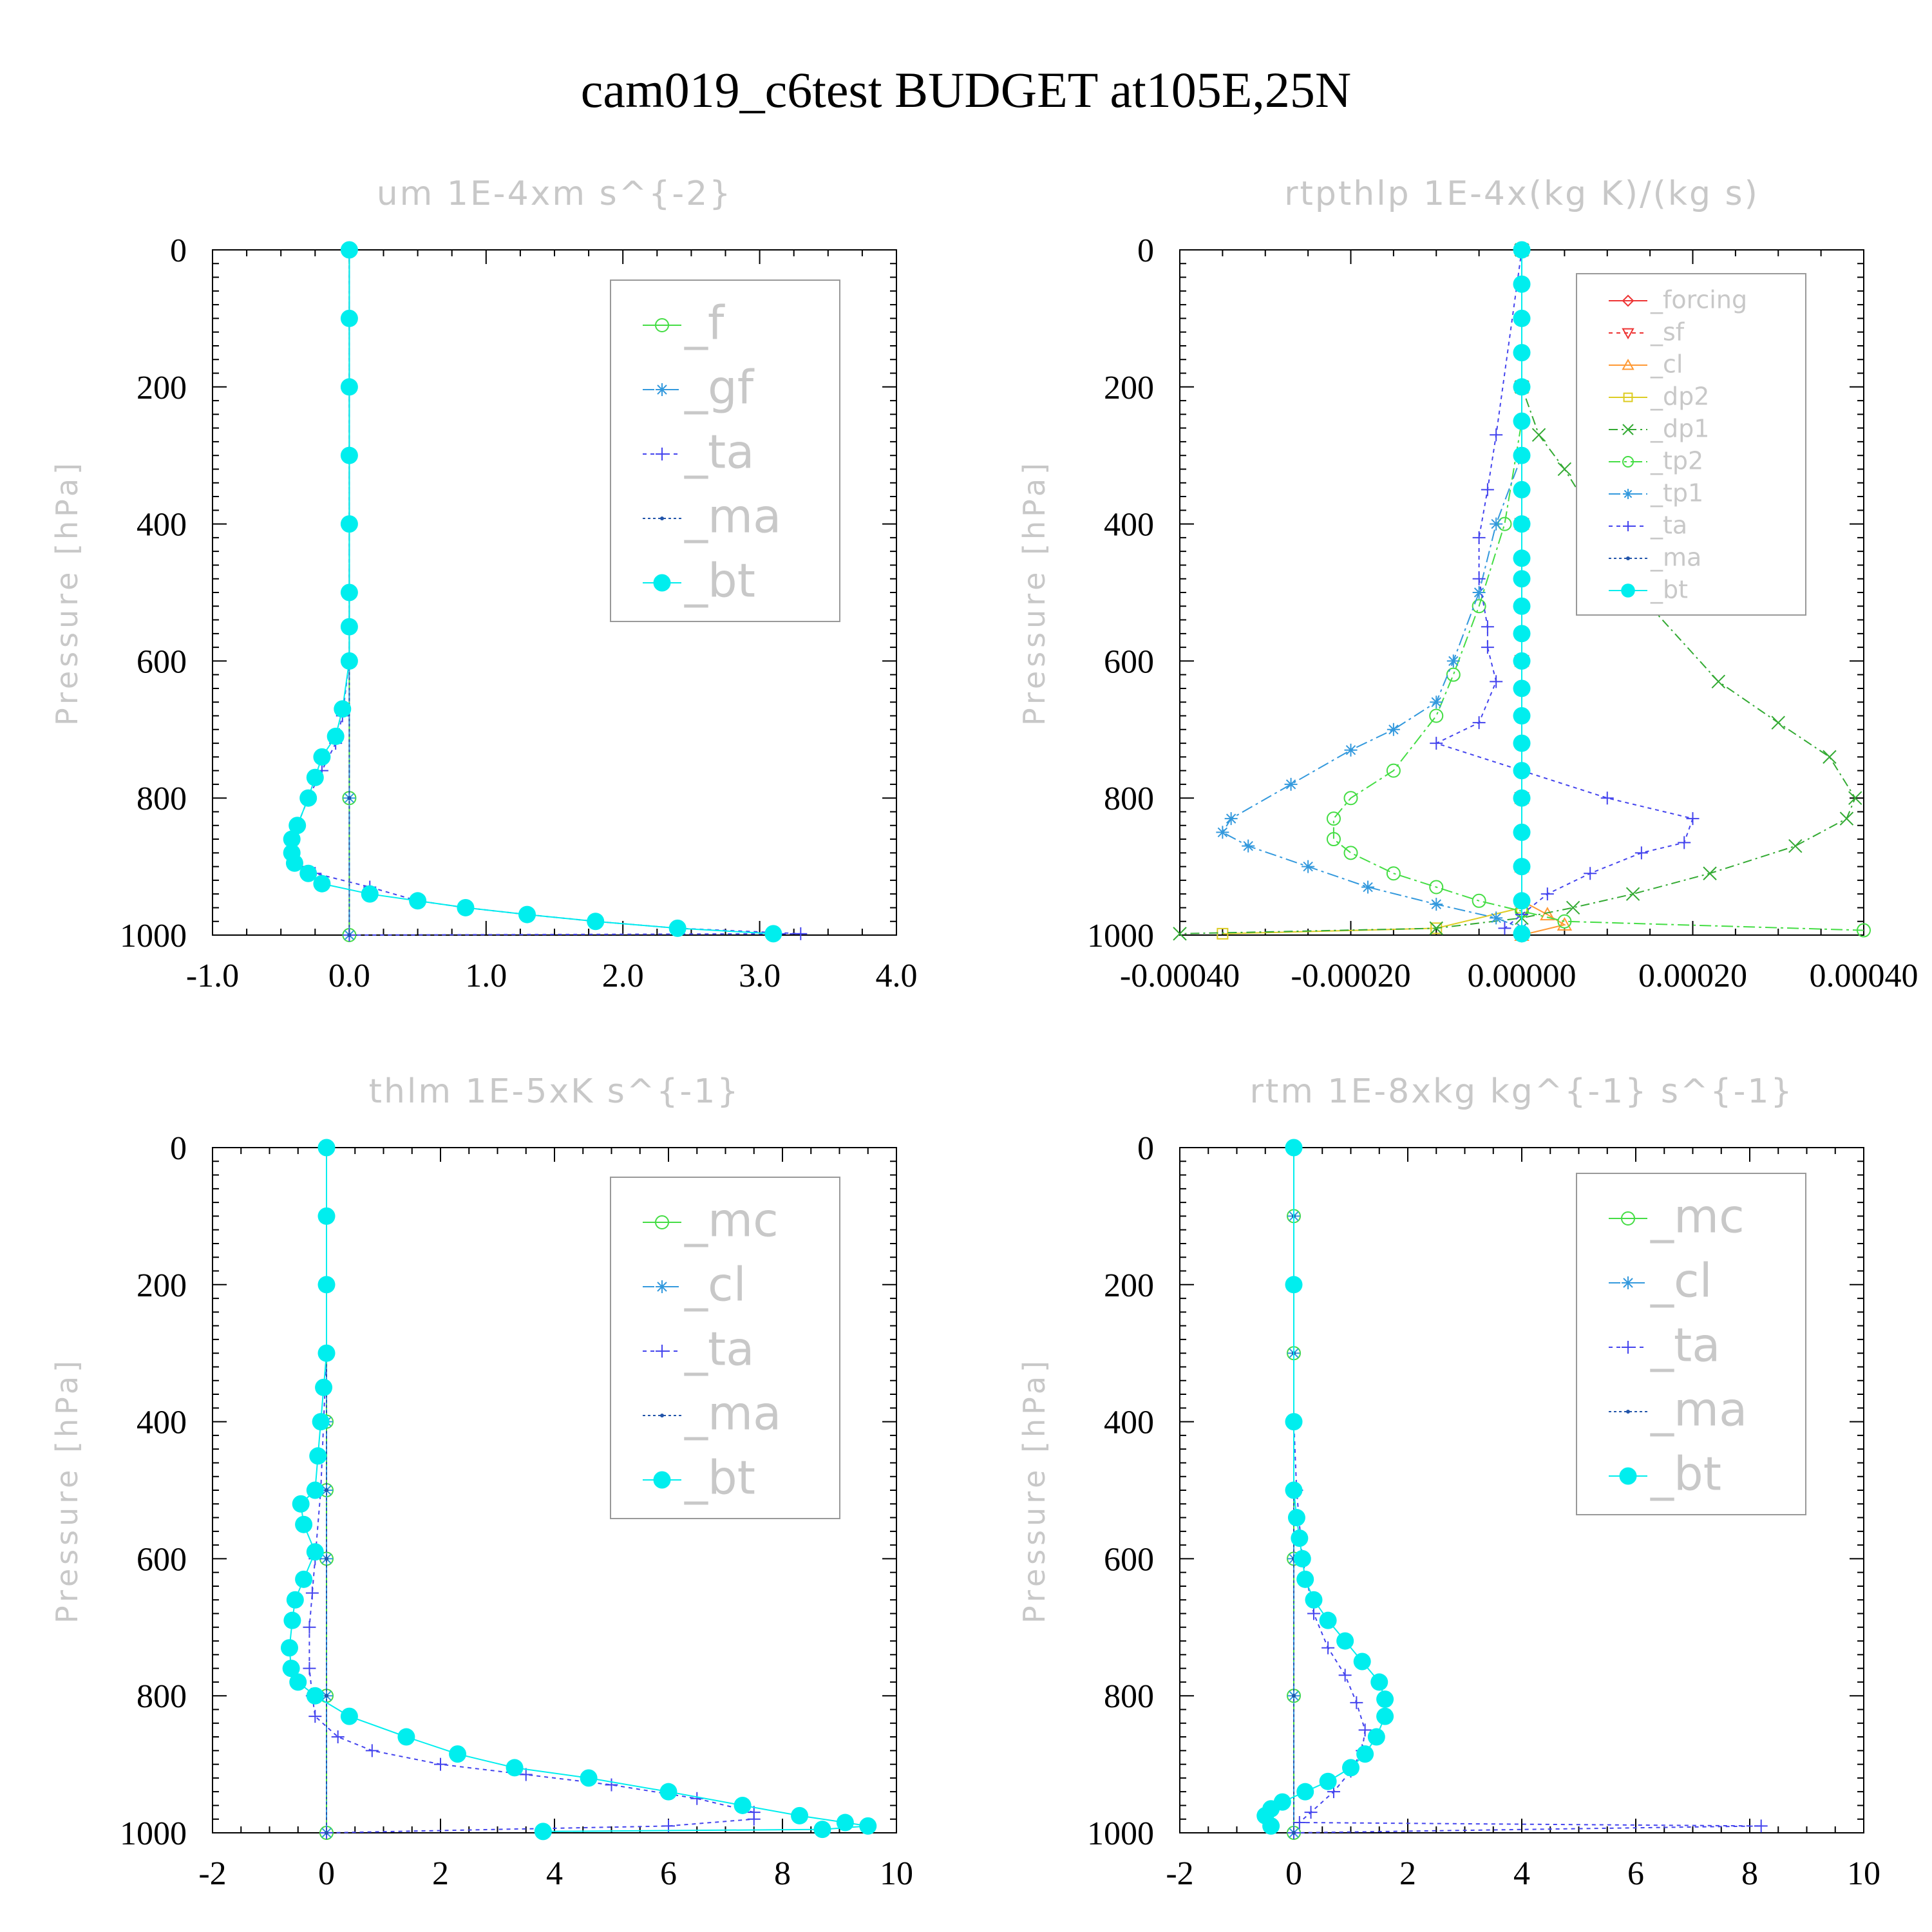 Image resolution: width=1932 pixels, height=1932 pixels. Describe the element at coordinates (1636, 1874) in the screenshot. I see `x-tick-label: 6` at that location.